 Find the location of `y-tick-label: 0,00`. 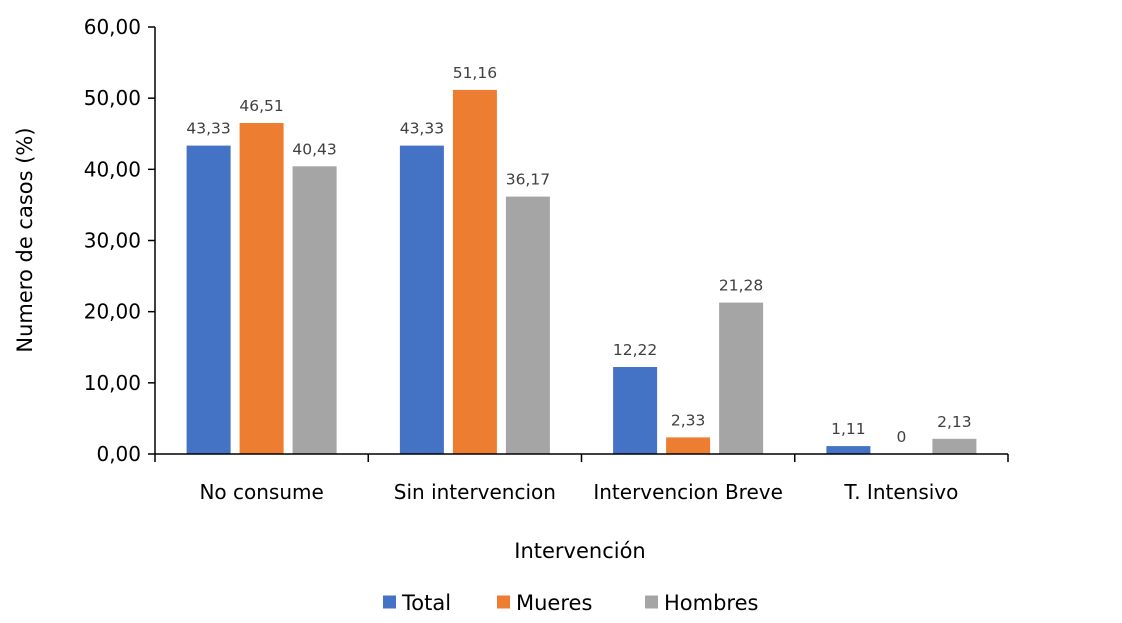

y-tick-label: 0,00 is located at coordinates (118, 454).